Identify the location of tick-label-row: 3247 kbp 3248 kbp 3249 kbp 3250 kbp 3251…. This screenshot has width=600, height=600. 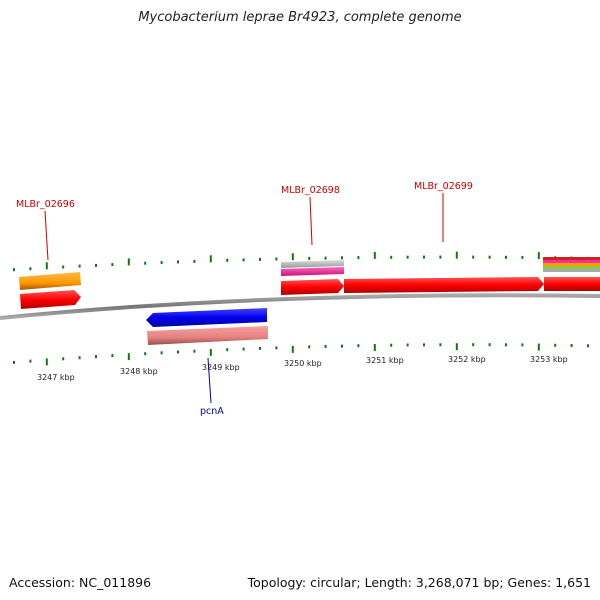
(302, 368).